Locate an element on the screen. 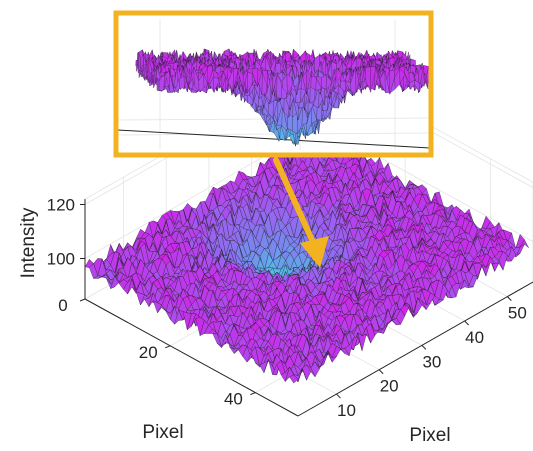  x-tick-label: 40 is located at coordinates (474, 337).